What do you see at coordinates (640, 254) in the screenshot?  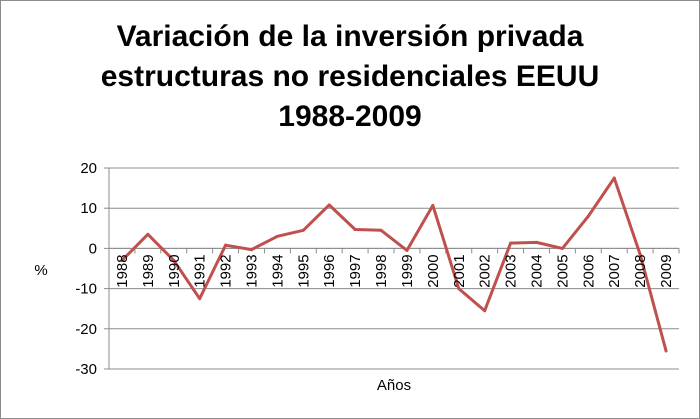 I see `data-point-2008` at bounding box center [640, 254].